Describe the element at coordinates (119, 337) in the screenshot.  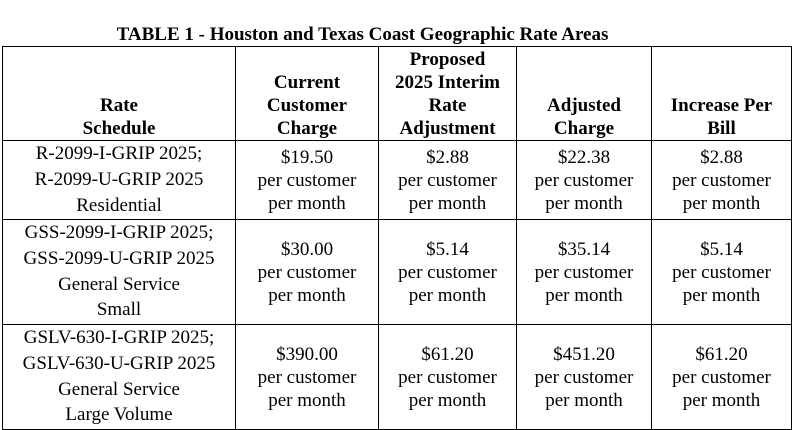
I see `schedule-line: GSLV-630-I-GRIP 2025;` at that location.